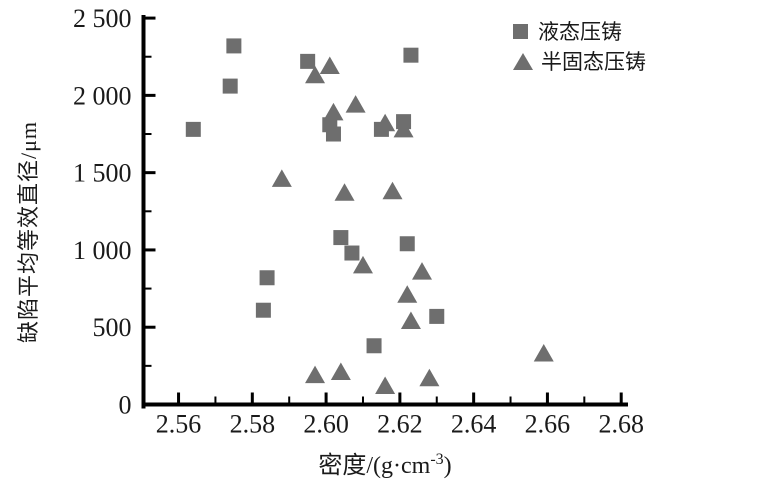 Image resolution: width=758 pixels, height=504 pixels. Describe the element at coordinates (384, 404) in the screenshot. I see `x-axis-spine` at that location.